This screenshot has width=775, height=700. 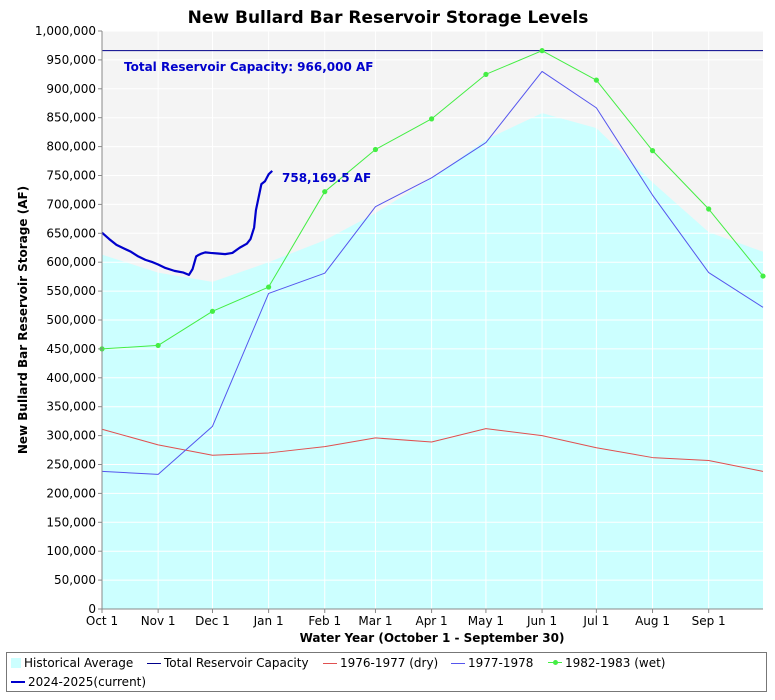 I want to click on legend-label: Historical Average, so click(x=79, y=663).